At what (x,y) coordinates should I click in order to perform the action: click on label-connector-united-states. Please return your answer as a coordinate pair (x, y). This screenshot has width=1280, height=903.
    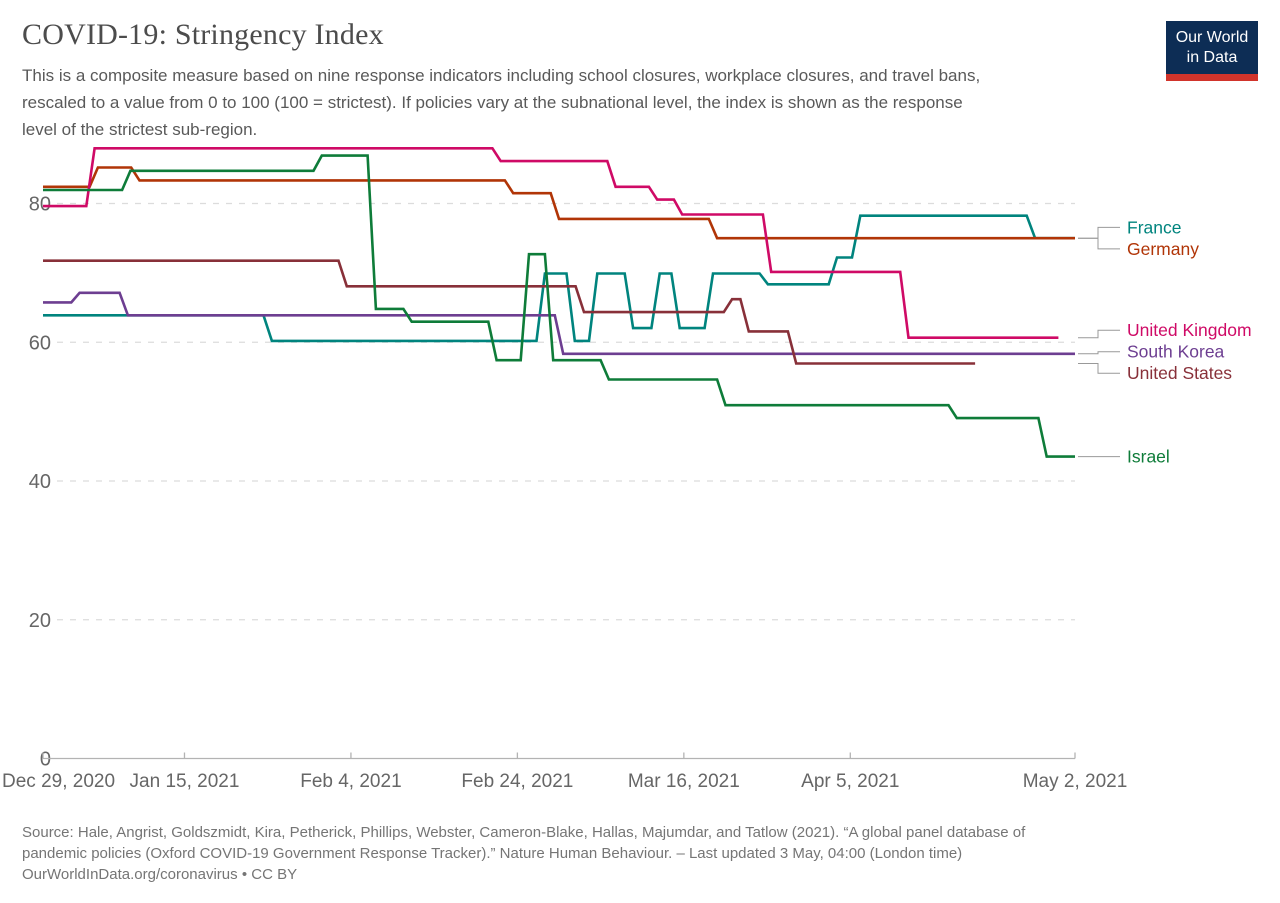
    Looking at the image, I should click on (1099, 368).